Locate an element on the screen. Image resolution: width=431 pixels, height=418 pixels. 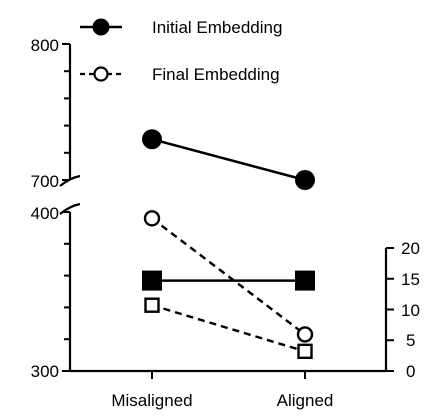
right-tick-label-10: 10 is located at coordinates (410, 310).